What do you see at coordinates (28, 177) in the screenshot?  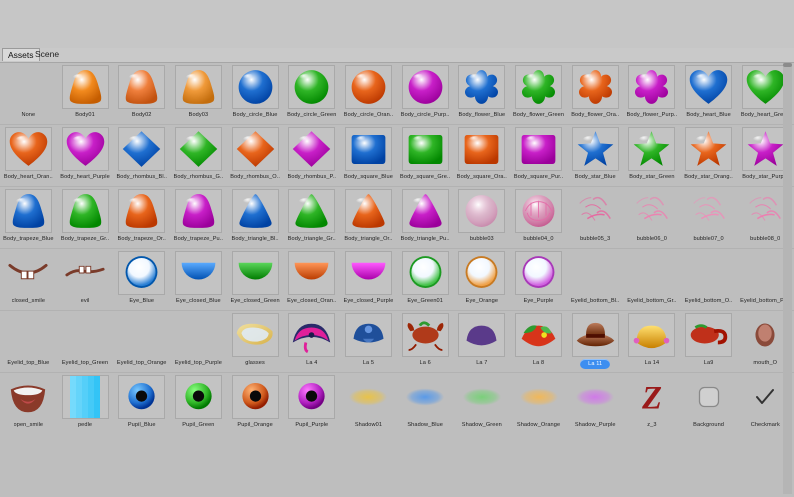 I see `asset-label: Body_heart_Oran..` at bounding box center [28, 177].